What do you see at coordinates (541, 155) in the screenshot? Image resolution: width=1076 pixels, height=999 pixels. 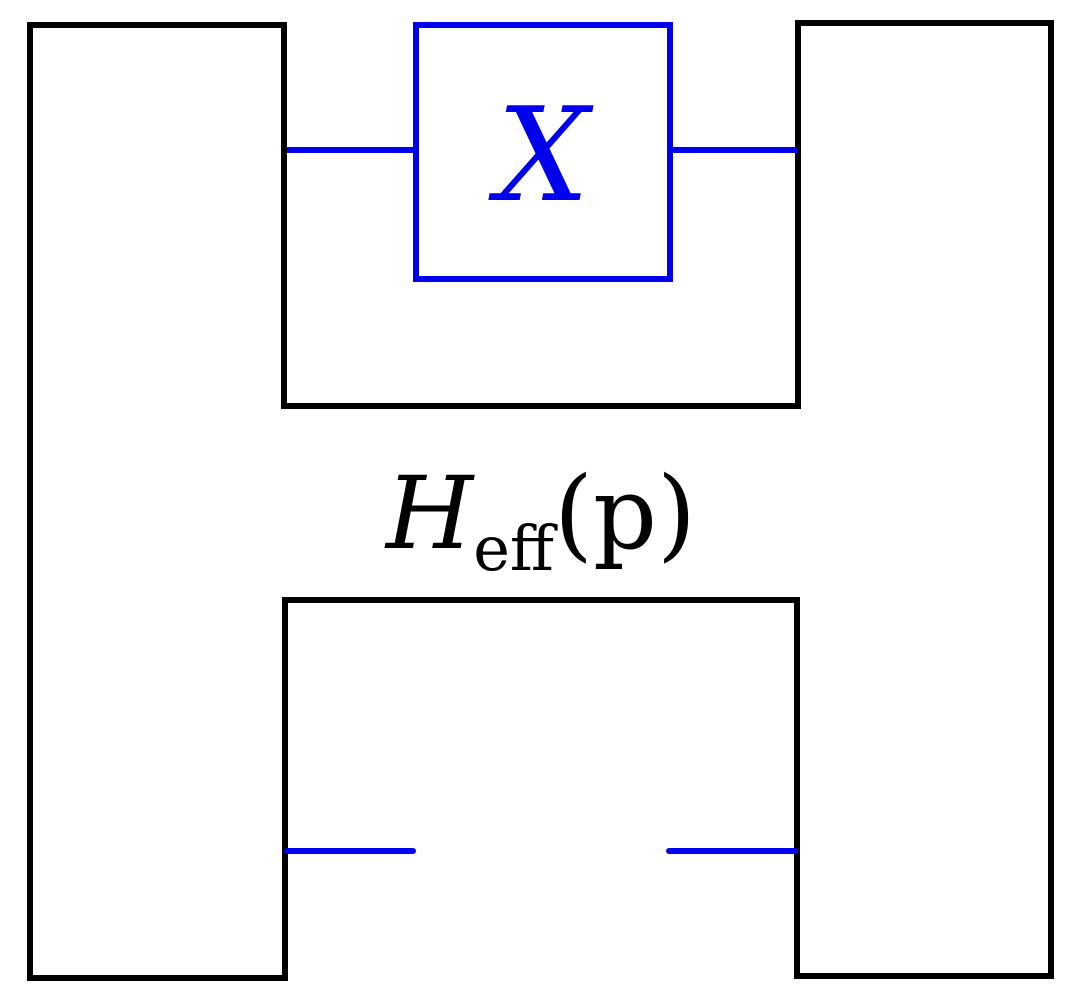 I see `operator-label: X` at bounding box center [541, 155].